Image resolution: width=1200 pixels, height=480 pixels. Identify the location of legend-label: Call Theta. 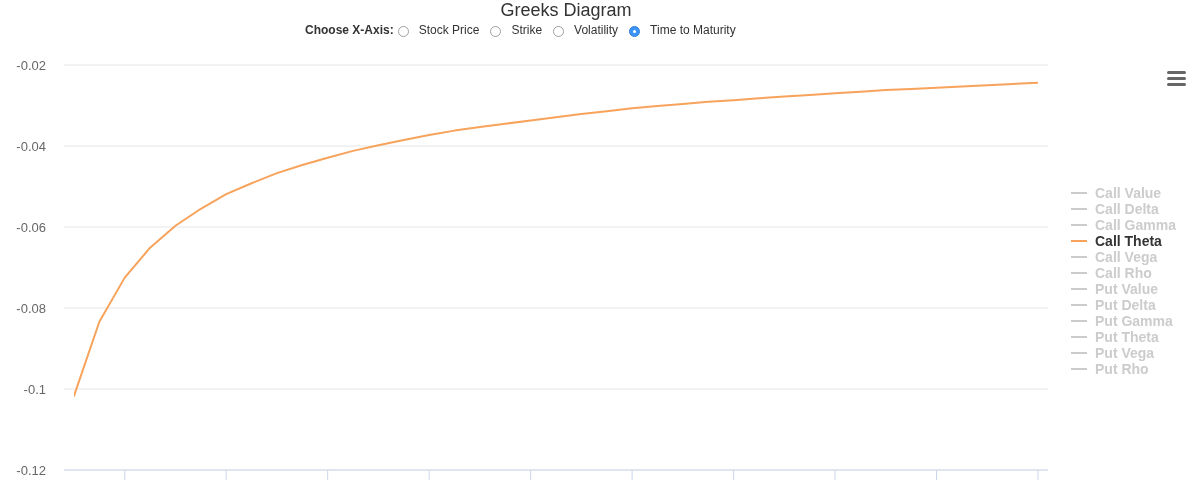
(1128, 241).